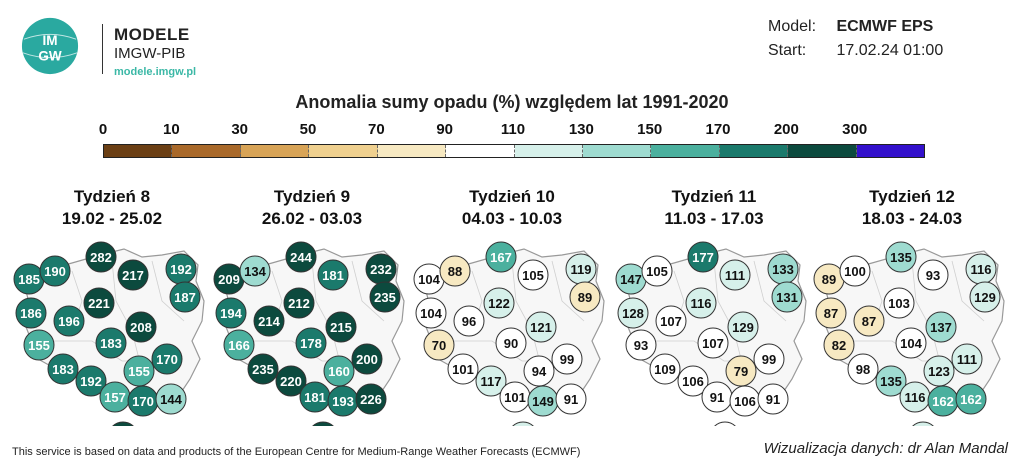 The height and width of the screenshot is (469, 1024). What do you see at coordinates (381, 269) in the screenshot?
I see `region-value: 232` at bounding box center [381, 269].